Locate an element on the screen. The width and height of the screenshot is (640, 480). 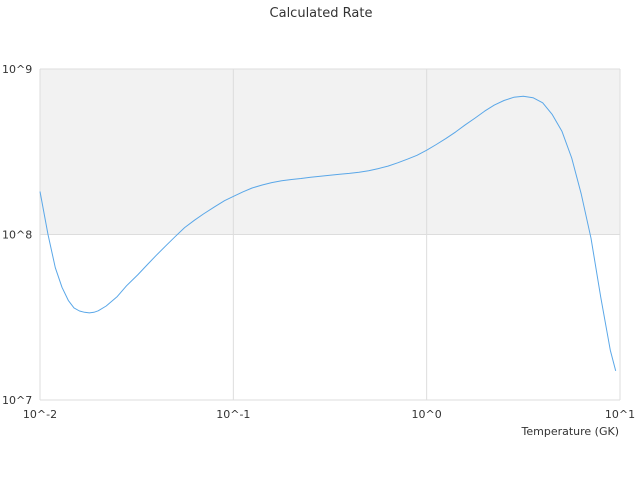
x-tick-label-3: 10^1 is located at coordinates (620, 414).